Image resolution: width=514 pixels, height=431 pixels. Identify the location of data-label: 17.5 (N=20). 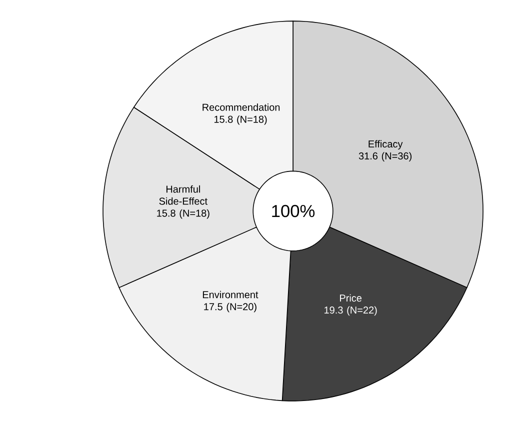
(230, 307).